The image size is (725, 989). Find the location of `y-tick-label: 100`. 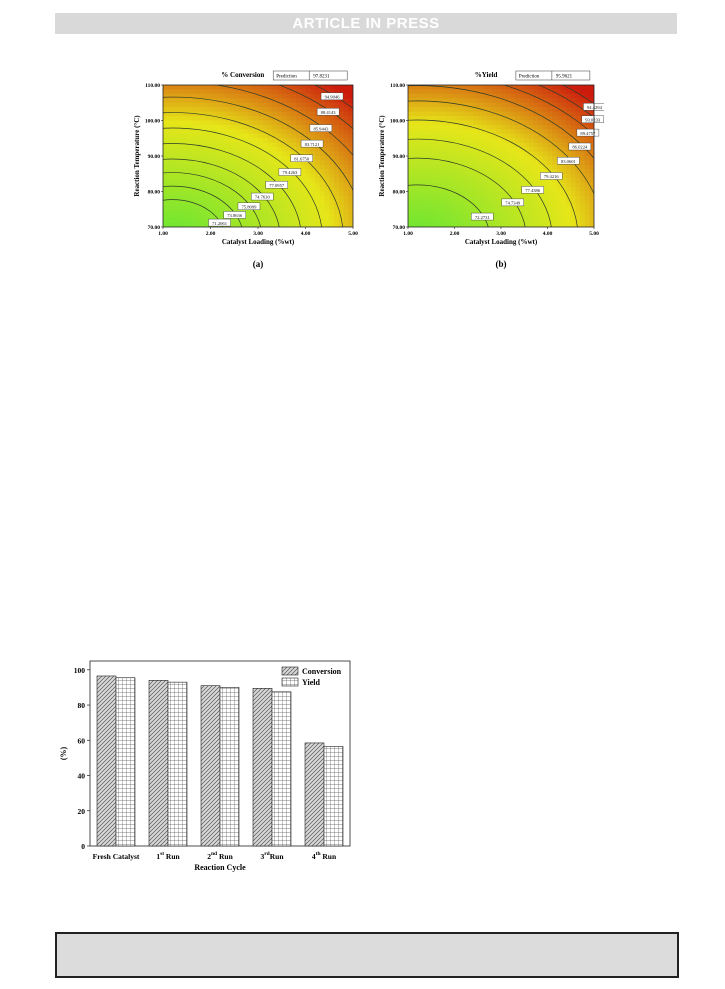

y-tick-label: 100 is located at coordinates (80, 670).